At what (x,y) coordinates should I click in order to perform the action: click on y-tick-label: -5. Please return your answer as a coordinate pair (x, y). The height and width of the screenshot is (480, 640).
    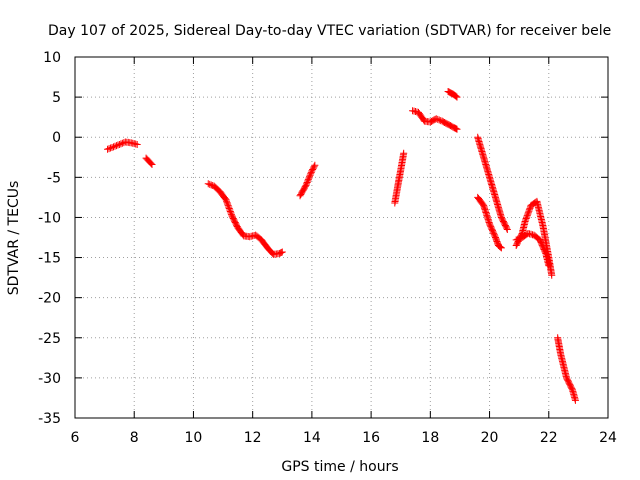
    Looking at the image, I should click on (54, 178).